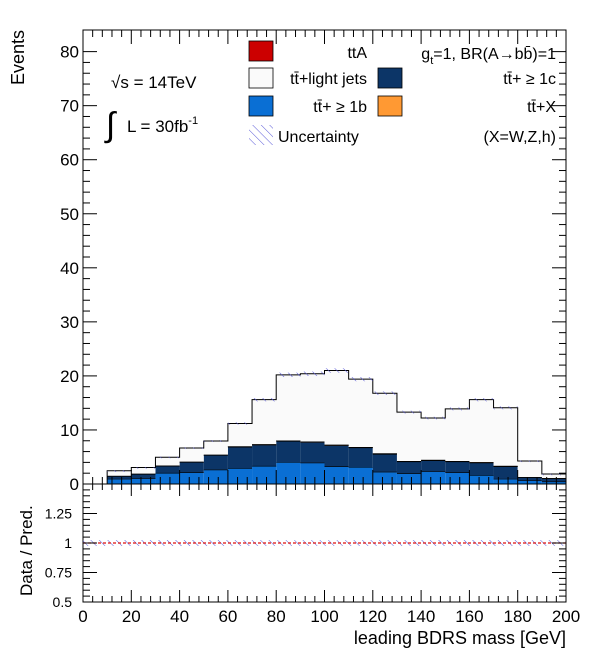 This screenshot has width=596, height=672. Describe the element at coordinates (390, 78) in the screenshot. I see `legend-swatch-1c` at that location.